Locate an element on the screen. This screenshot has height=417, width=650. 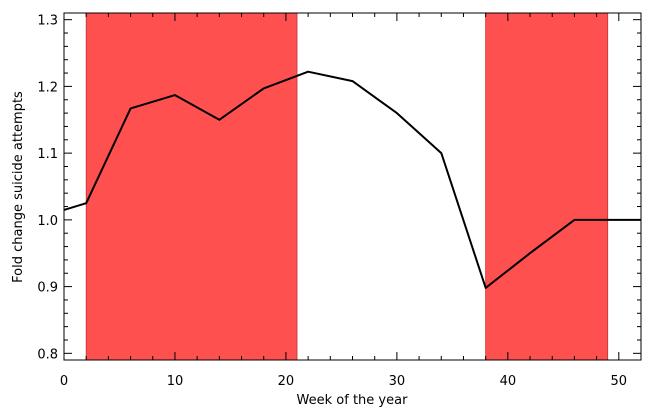
x-tick-label: 50 is located at coordinates (619, 381).